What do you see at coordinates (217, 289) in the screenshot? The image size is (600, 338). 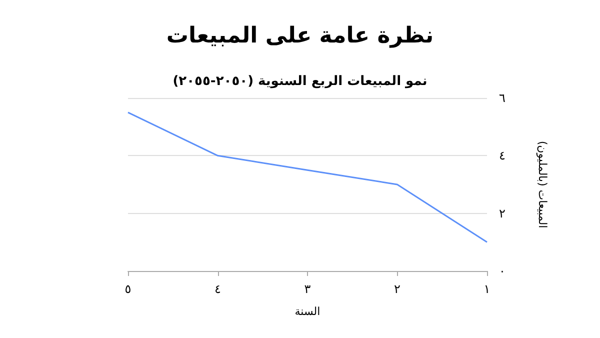 I see `x-tick-label: ٤` at bounding box center [217, 289].